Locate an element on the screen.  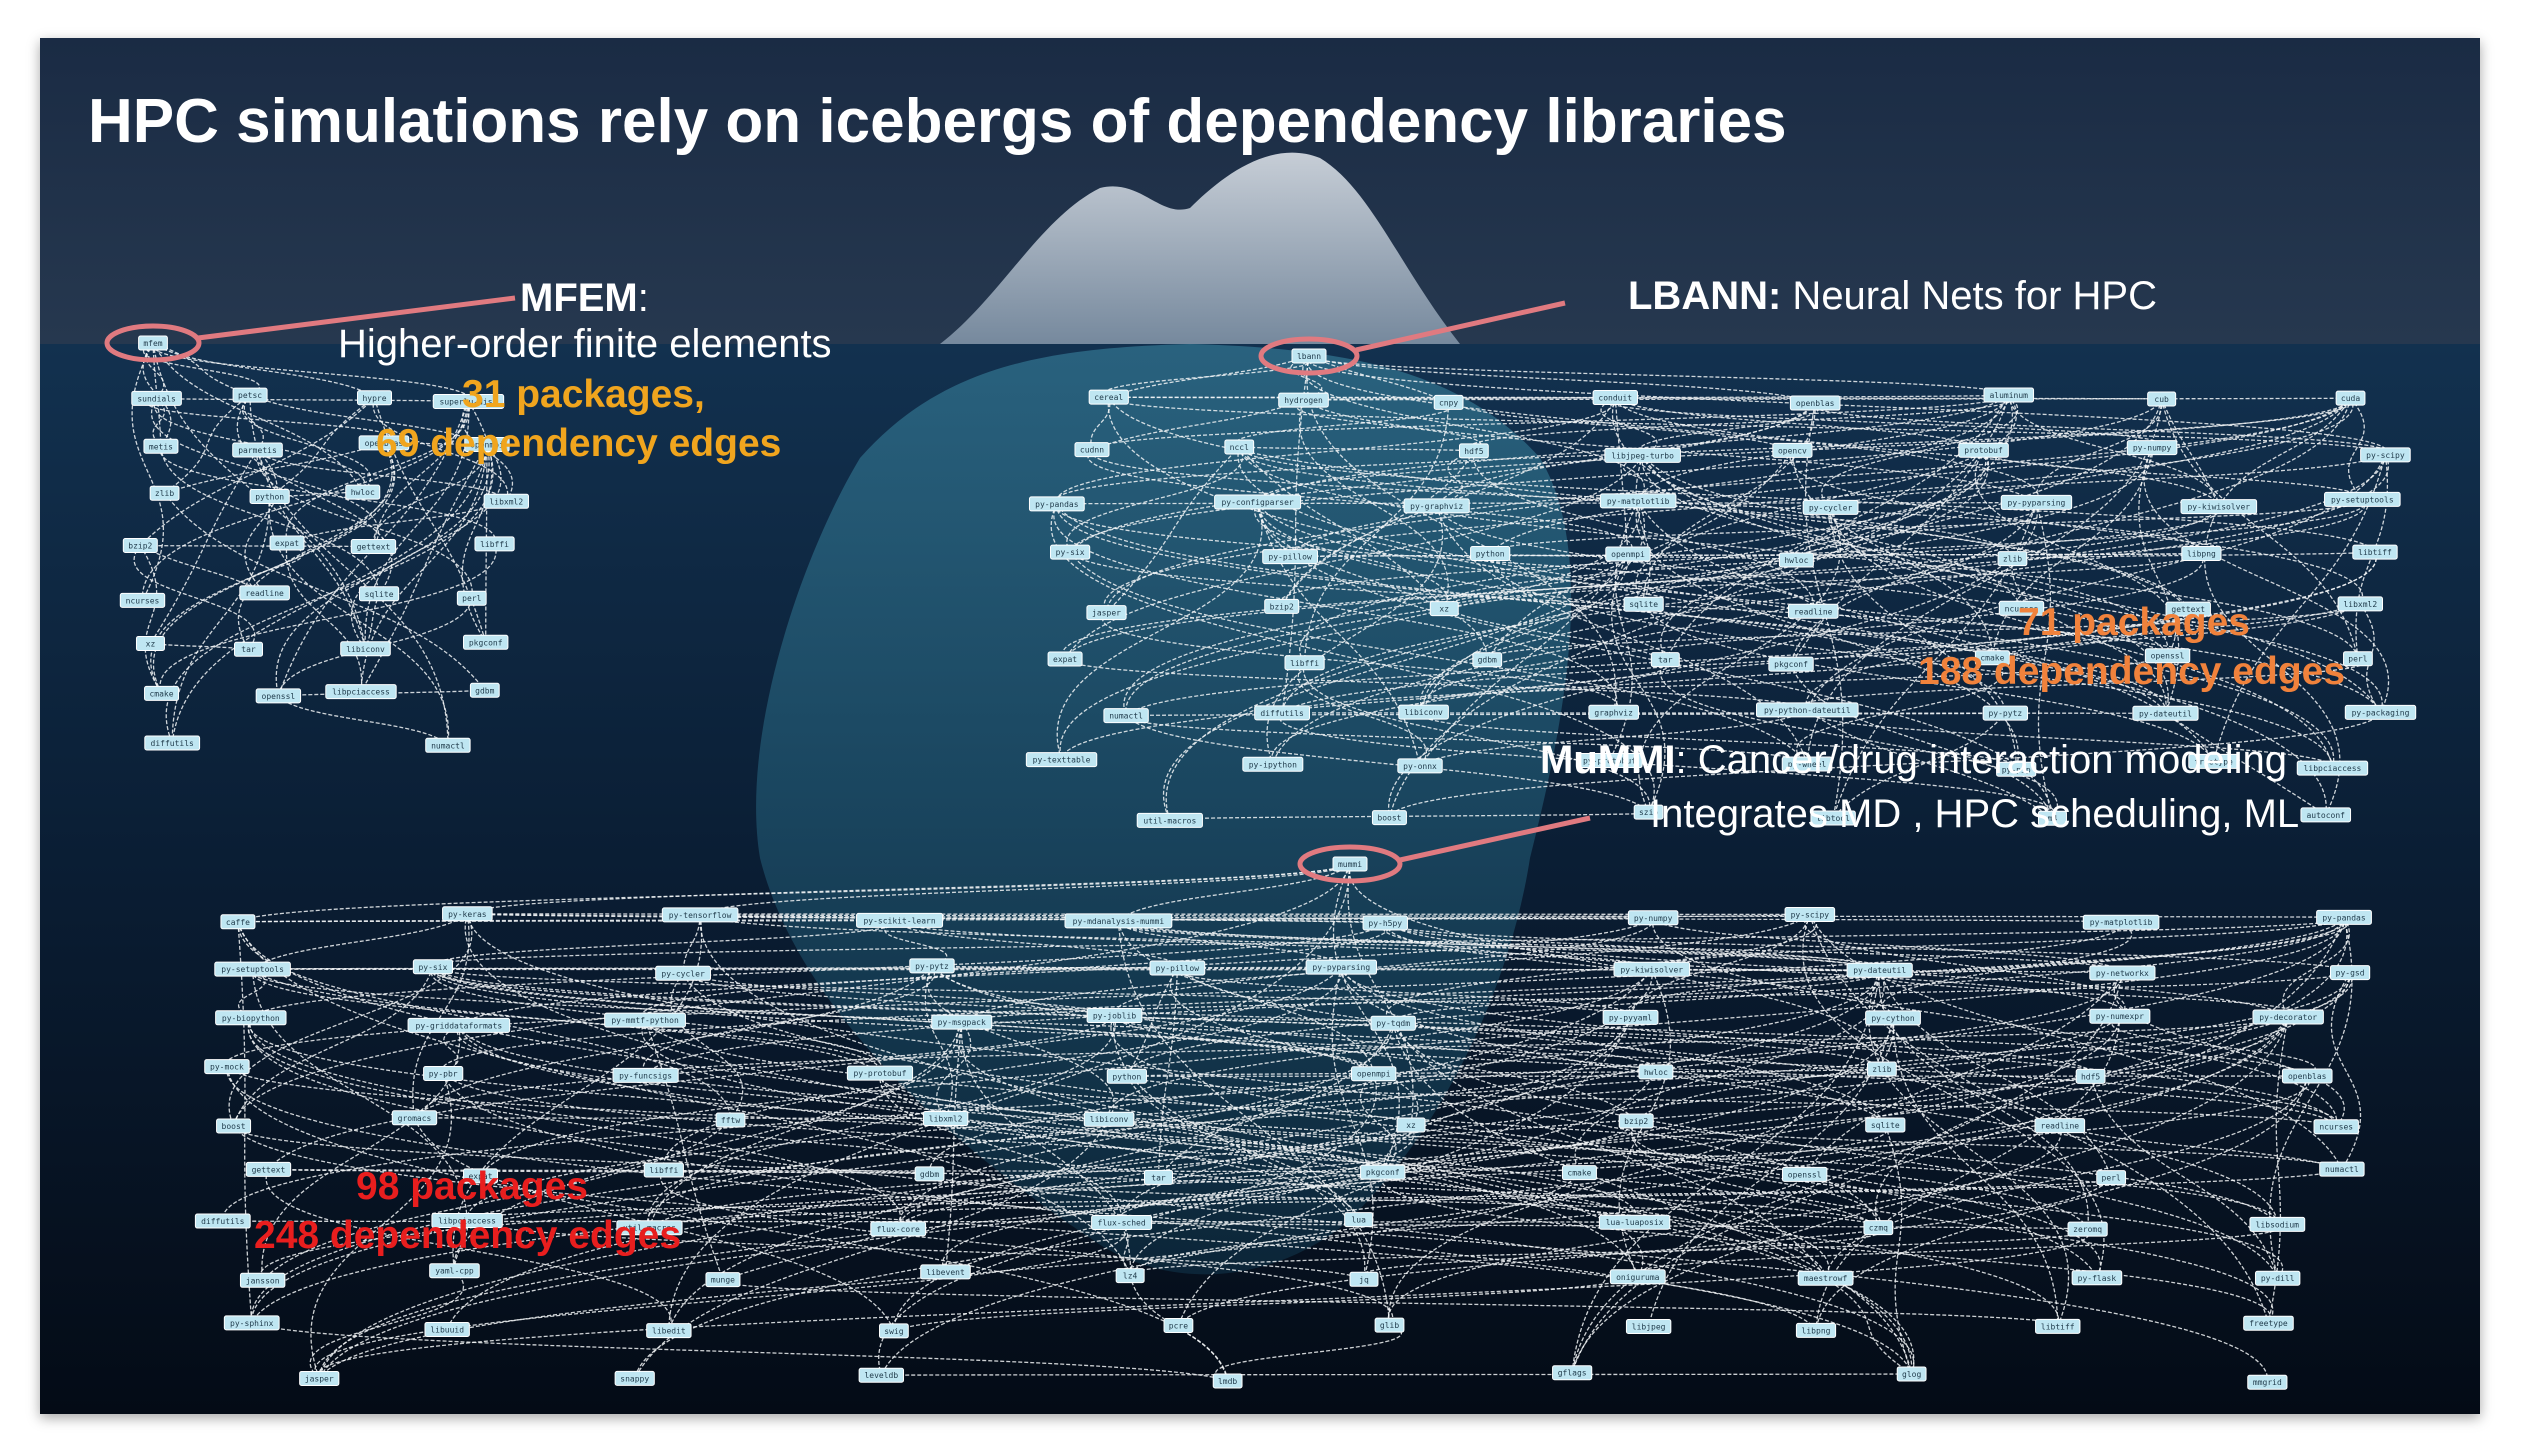
lbann-node-label: py-scipy is located at coordinates (2385, 455).